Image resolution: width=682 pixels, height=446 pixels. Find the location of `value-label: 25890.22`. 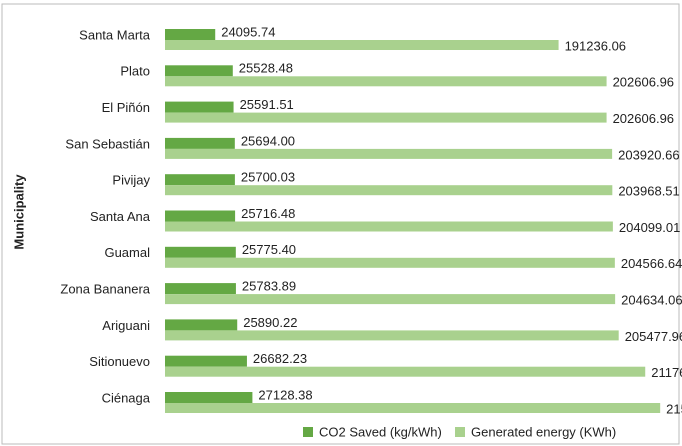

value-label: 25890.22 is located at coordinates (270, 322).